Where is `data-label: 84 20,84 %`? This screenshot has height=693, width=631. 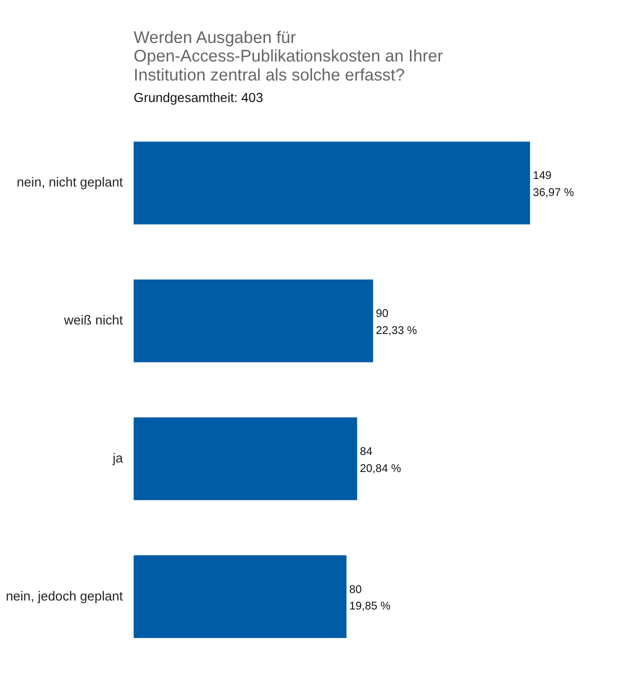 data-label: 84 20,84 % is located at coordinates (381, 460).